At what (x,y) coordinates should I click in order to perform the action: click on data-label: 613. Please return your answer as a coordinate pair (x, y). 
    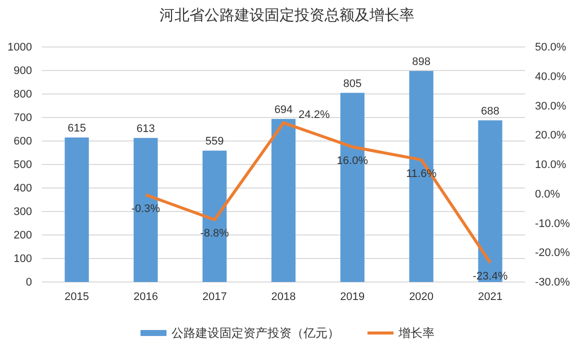
    Looking at the image, I should click on (145, 128).